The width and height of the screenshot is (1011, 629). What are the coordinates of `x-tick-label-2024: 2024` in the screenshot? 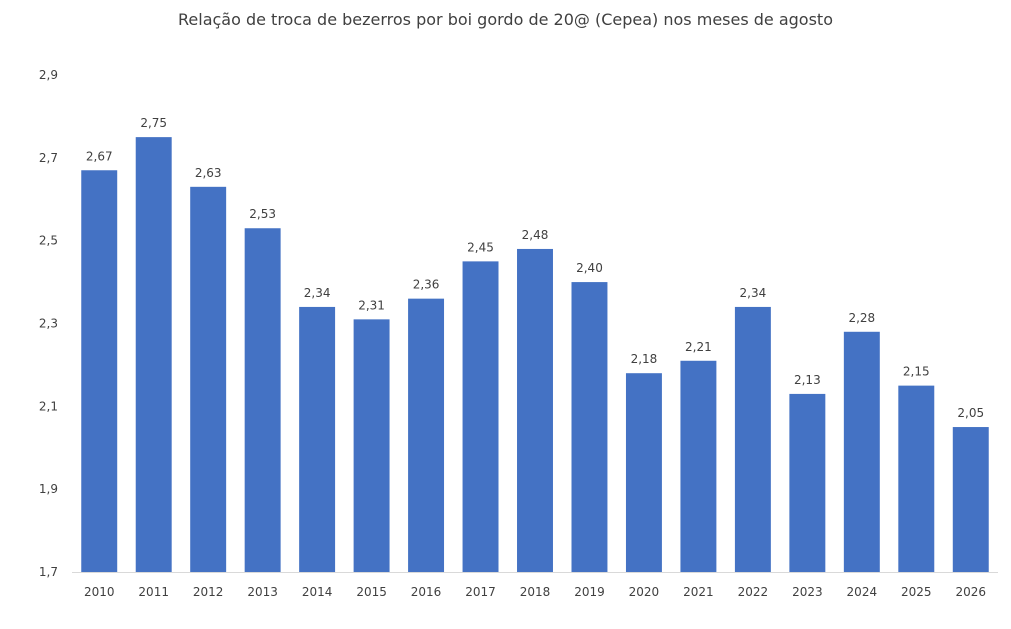 It's located at (862, 592).